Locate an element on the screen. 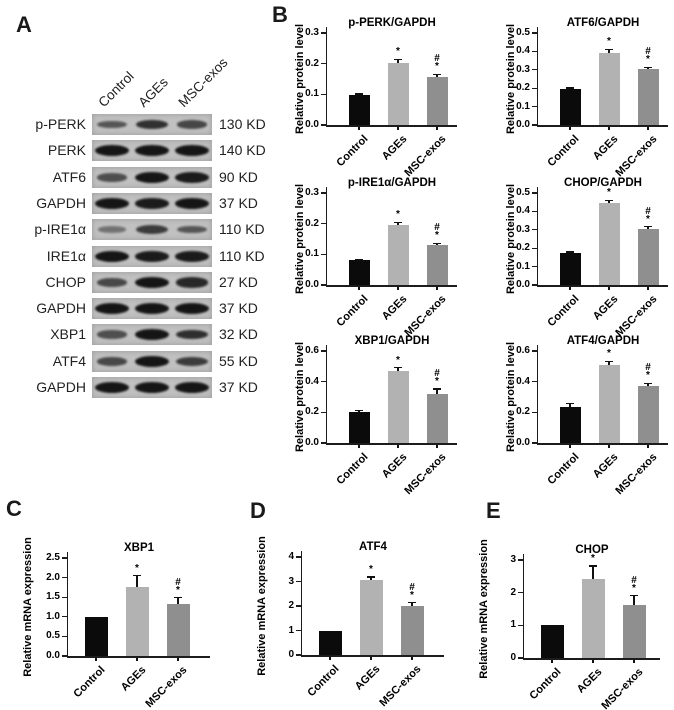 This screenshot has width=674, height=710. blot-strip-p-ire1--4 is located at coordinates (152, 229).